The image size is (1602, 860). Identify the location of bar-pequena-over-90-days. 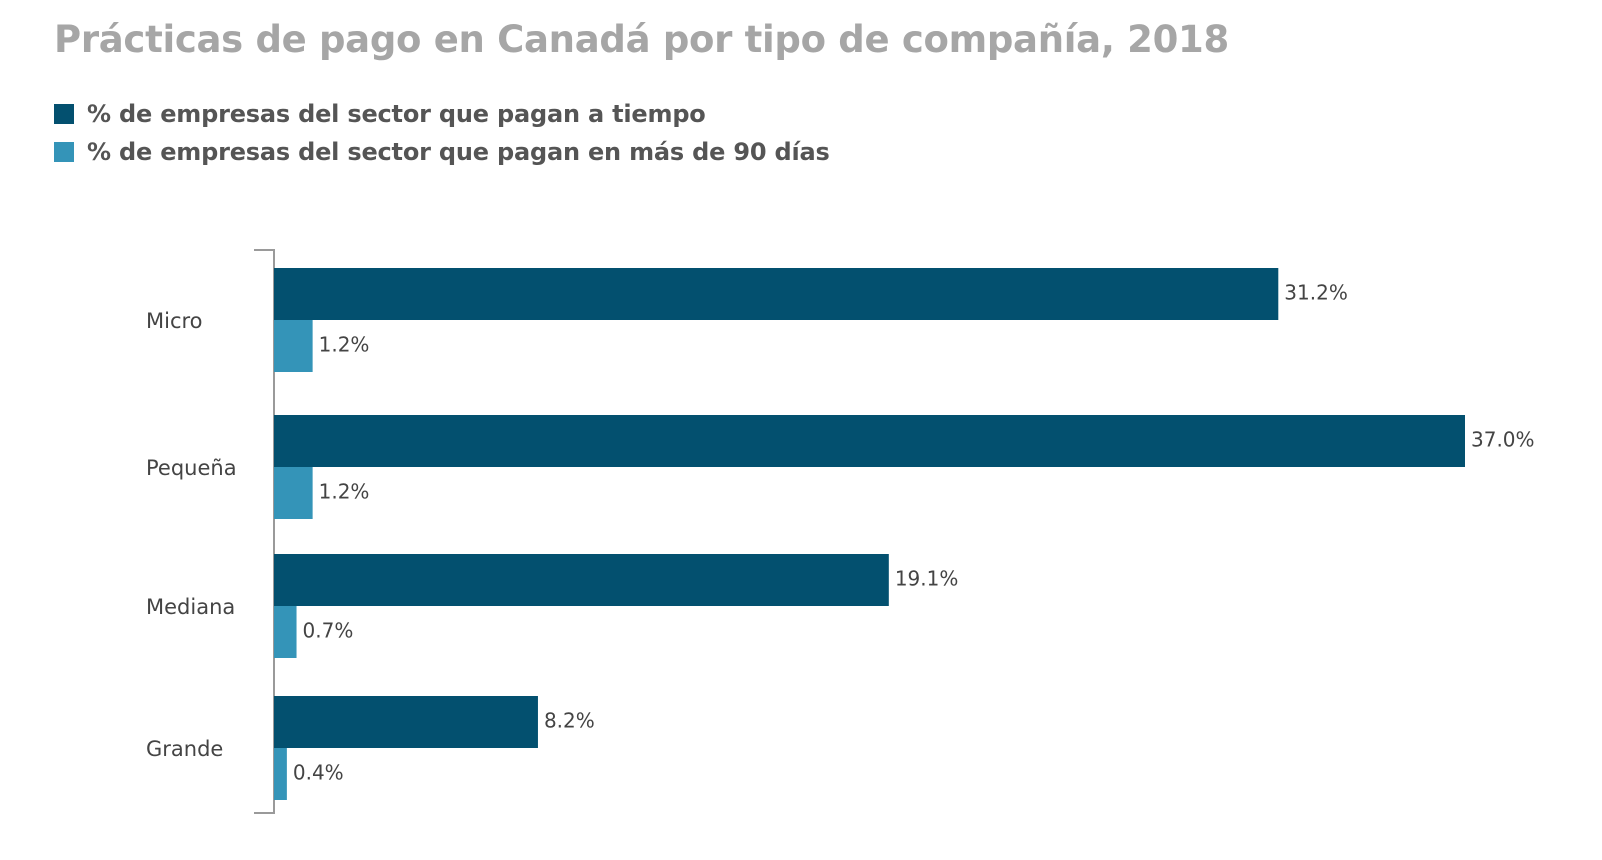
(293, 493).